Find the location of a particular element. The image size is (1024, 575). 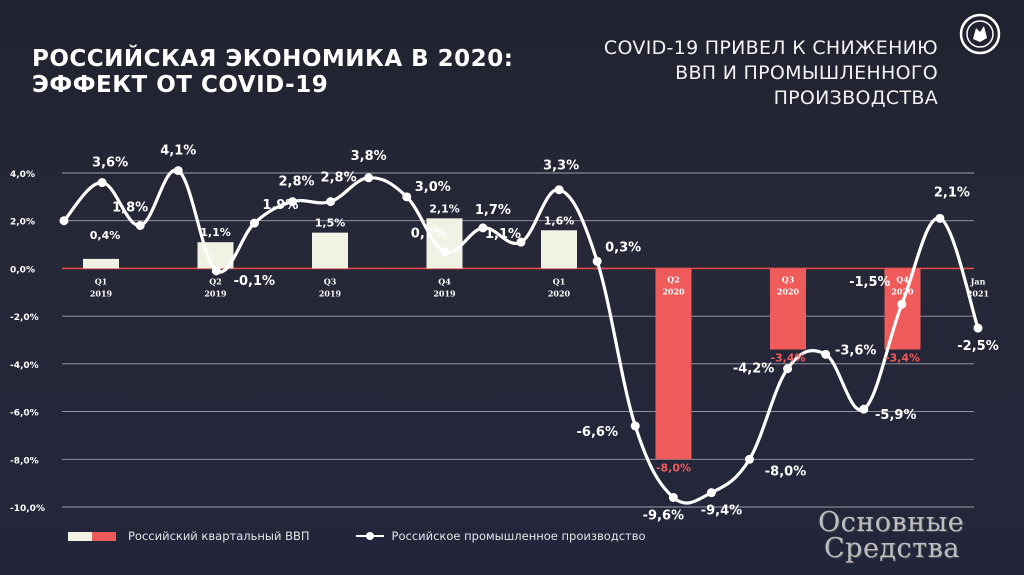

industry-value-label: -2,5% is located at coordinates (977, 346).